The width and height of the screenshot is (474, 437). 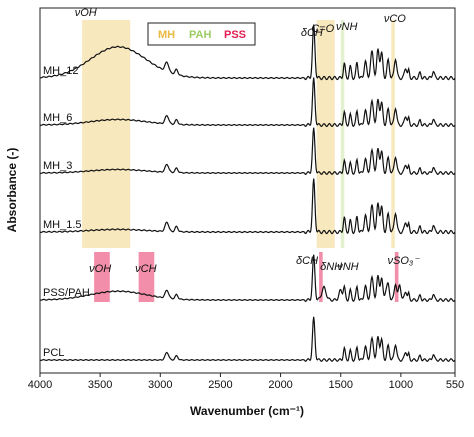 I want to click on legend-box, so click(x=201, y=34).